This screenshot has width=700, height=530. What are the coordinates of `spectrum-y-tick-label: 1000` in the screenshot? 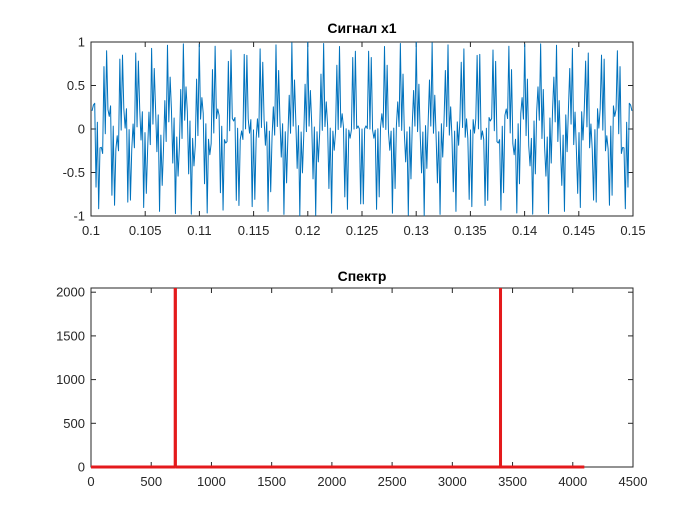 It's located at (70, 379).